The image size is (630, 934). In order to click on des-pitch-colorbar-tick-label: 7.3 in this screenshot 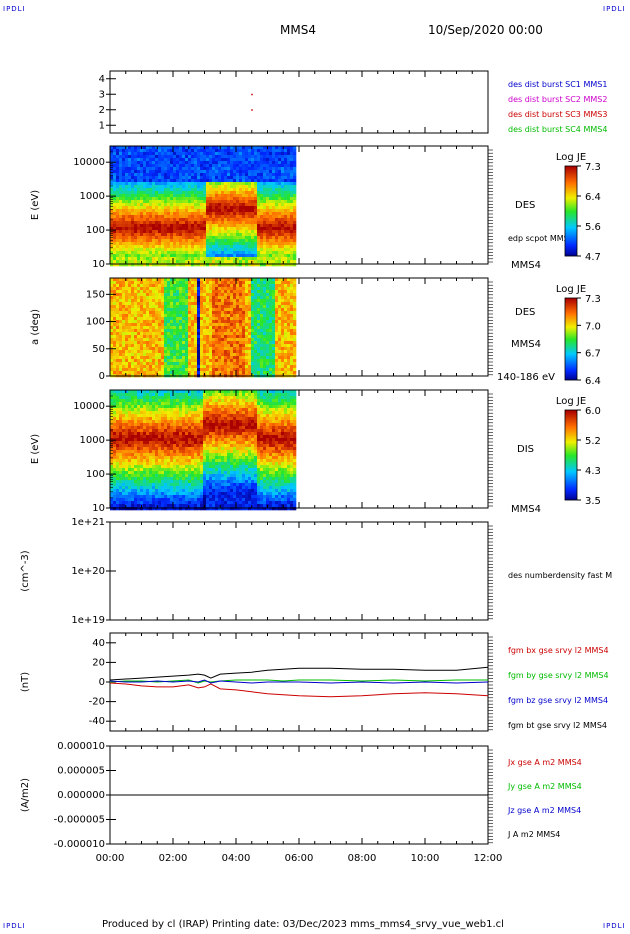, I will do `click(593, 299)`.